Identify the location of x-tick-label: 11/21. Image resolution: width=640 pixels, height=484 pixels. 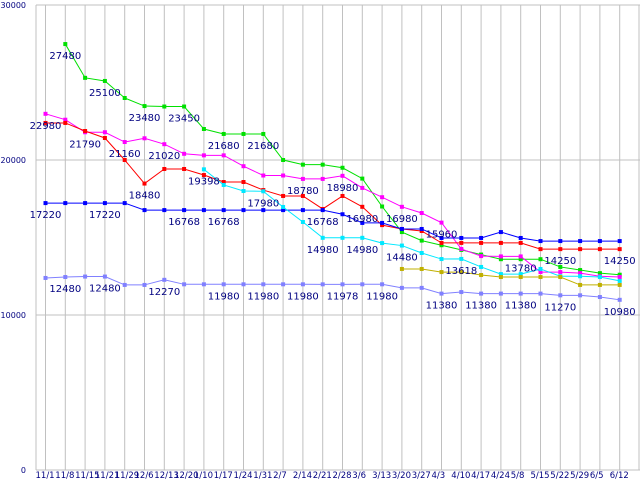
(107, 475).